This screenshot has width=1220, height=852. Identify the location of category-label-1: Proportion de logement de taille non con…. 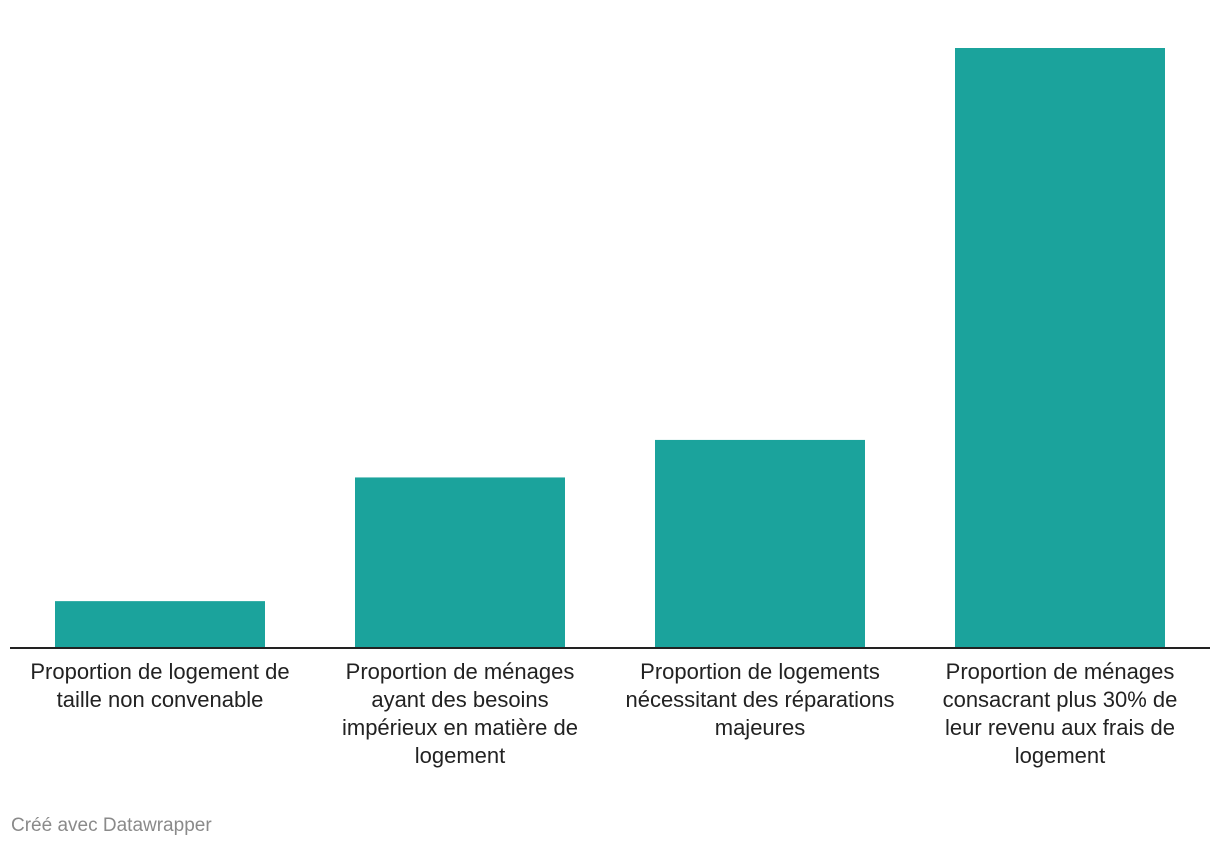
(160, 685).